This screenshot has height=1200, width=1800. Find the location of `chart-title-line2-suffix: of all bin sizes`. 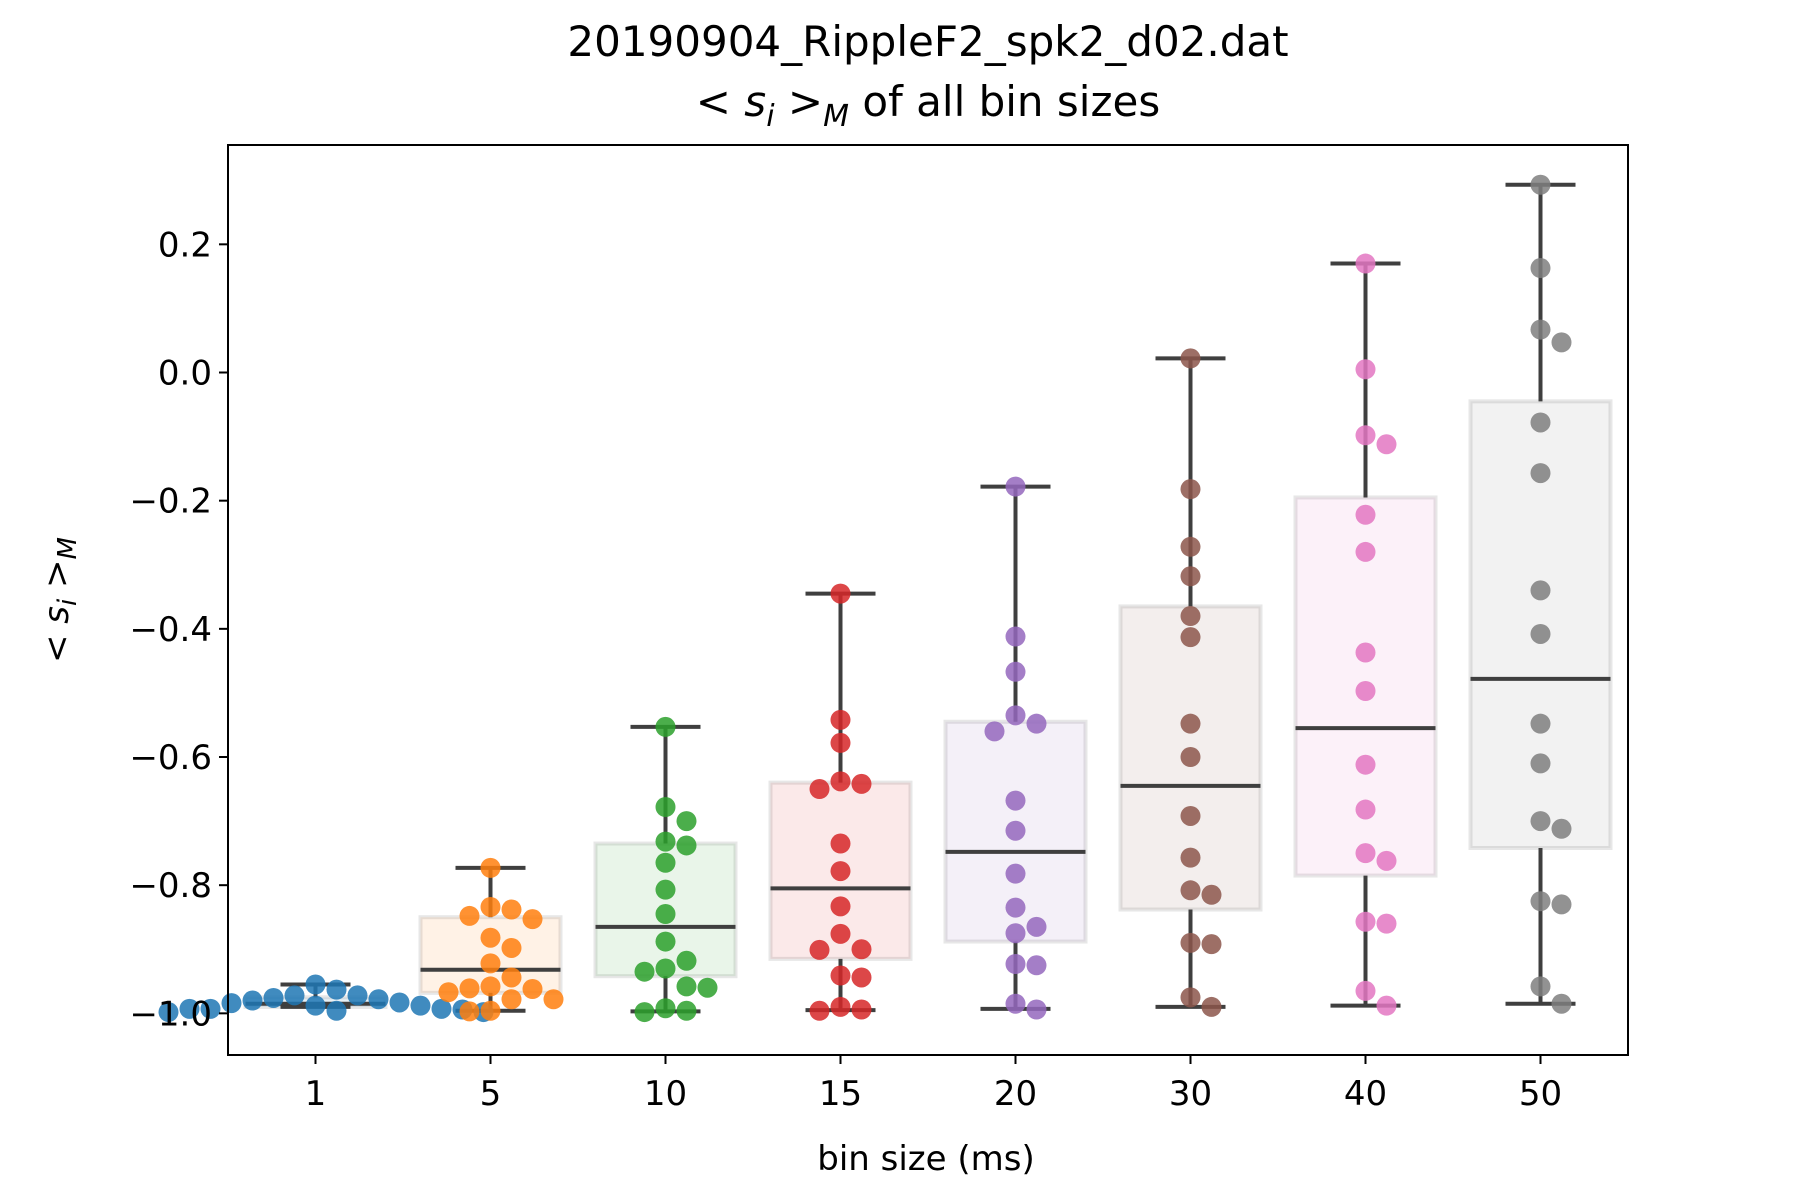

chart-title-line2-suffix: of all bin sizes is located at coordinates (1004, 101).